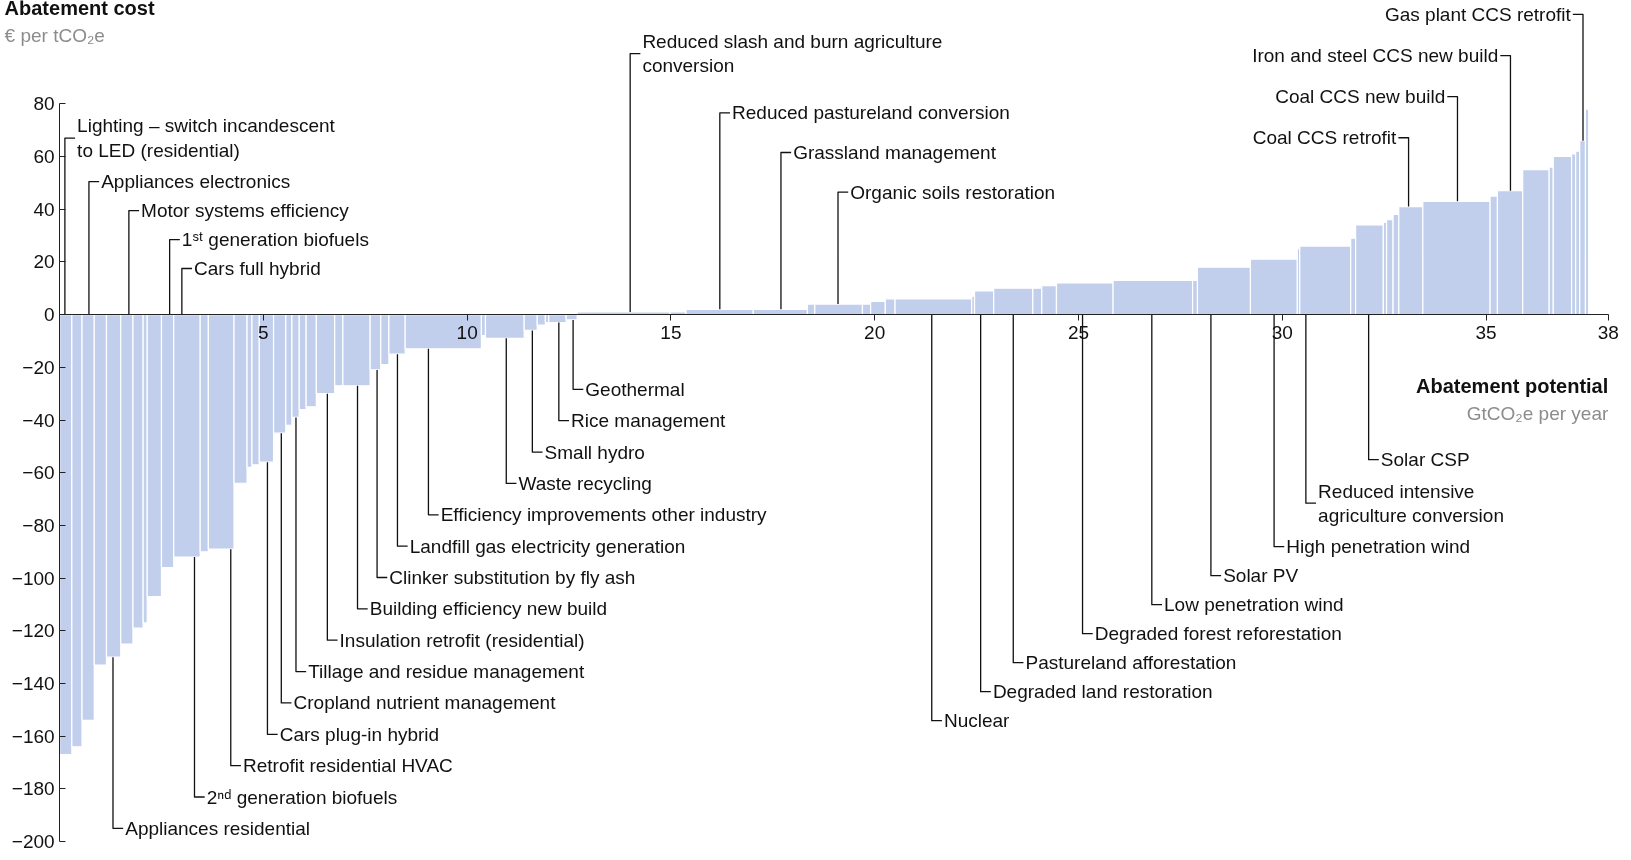 The width and height of the screenshot is (1631, 860). I want to click on annotation: Nuclear, so click(977, 721).